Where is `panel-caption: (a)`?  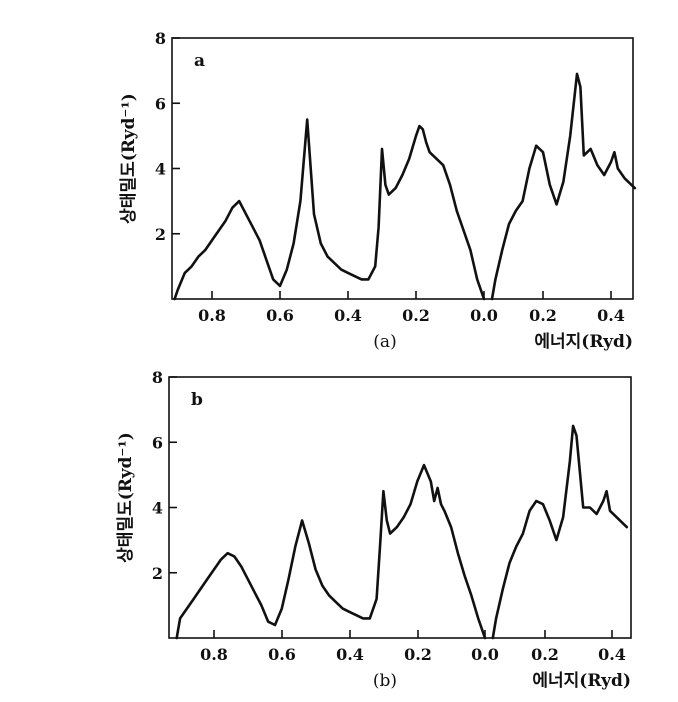
panel-caption: (a) is located at coordinates (384, 342).